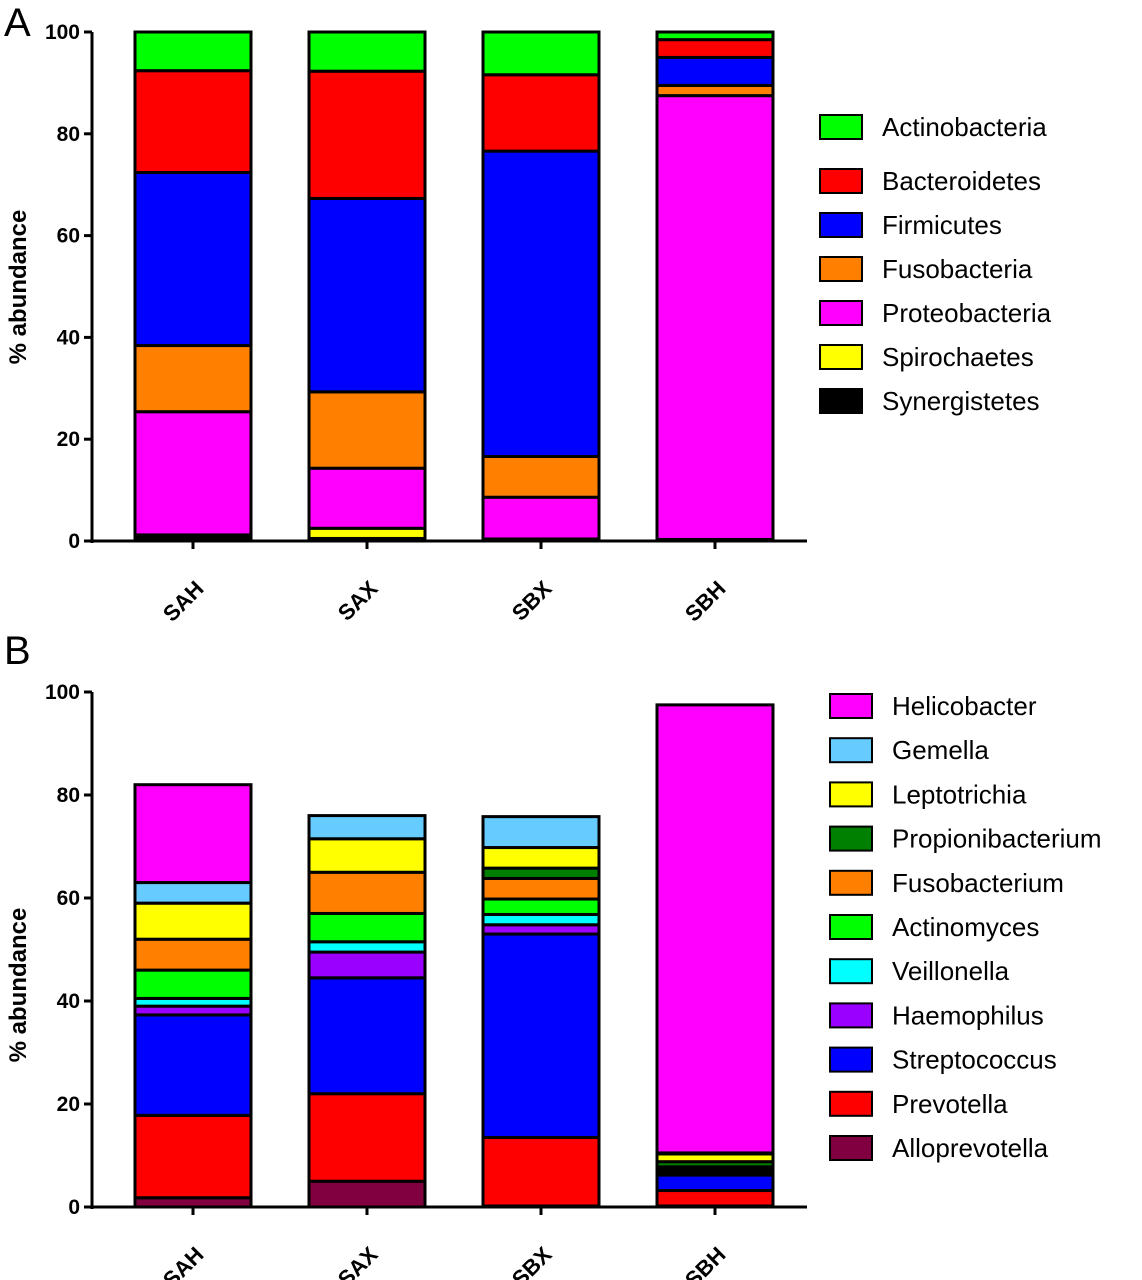 The width and height of the screenshot is (1142, 1280). I want to click on panel-b-legend-swatch-propionibacterium, so click(851, 838).